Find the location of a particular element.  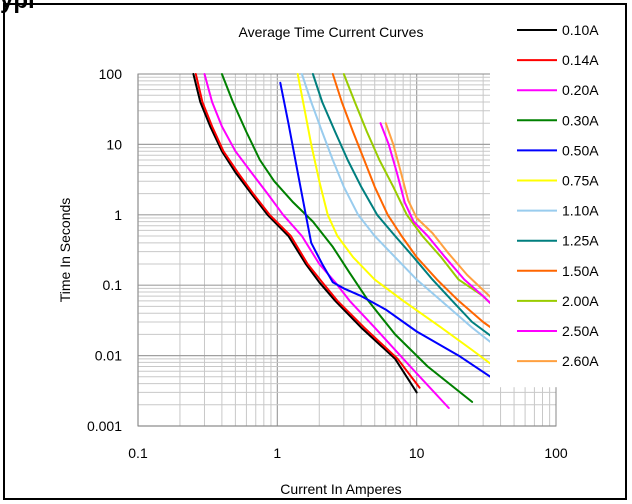

y-tick-label: 0.1 is located at coordinates (113, 285).